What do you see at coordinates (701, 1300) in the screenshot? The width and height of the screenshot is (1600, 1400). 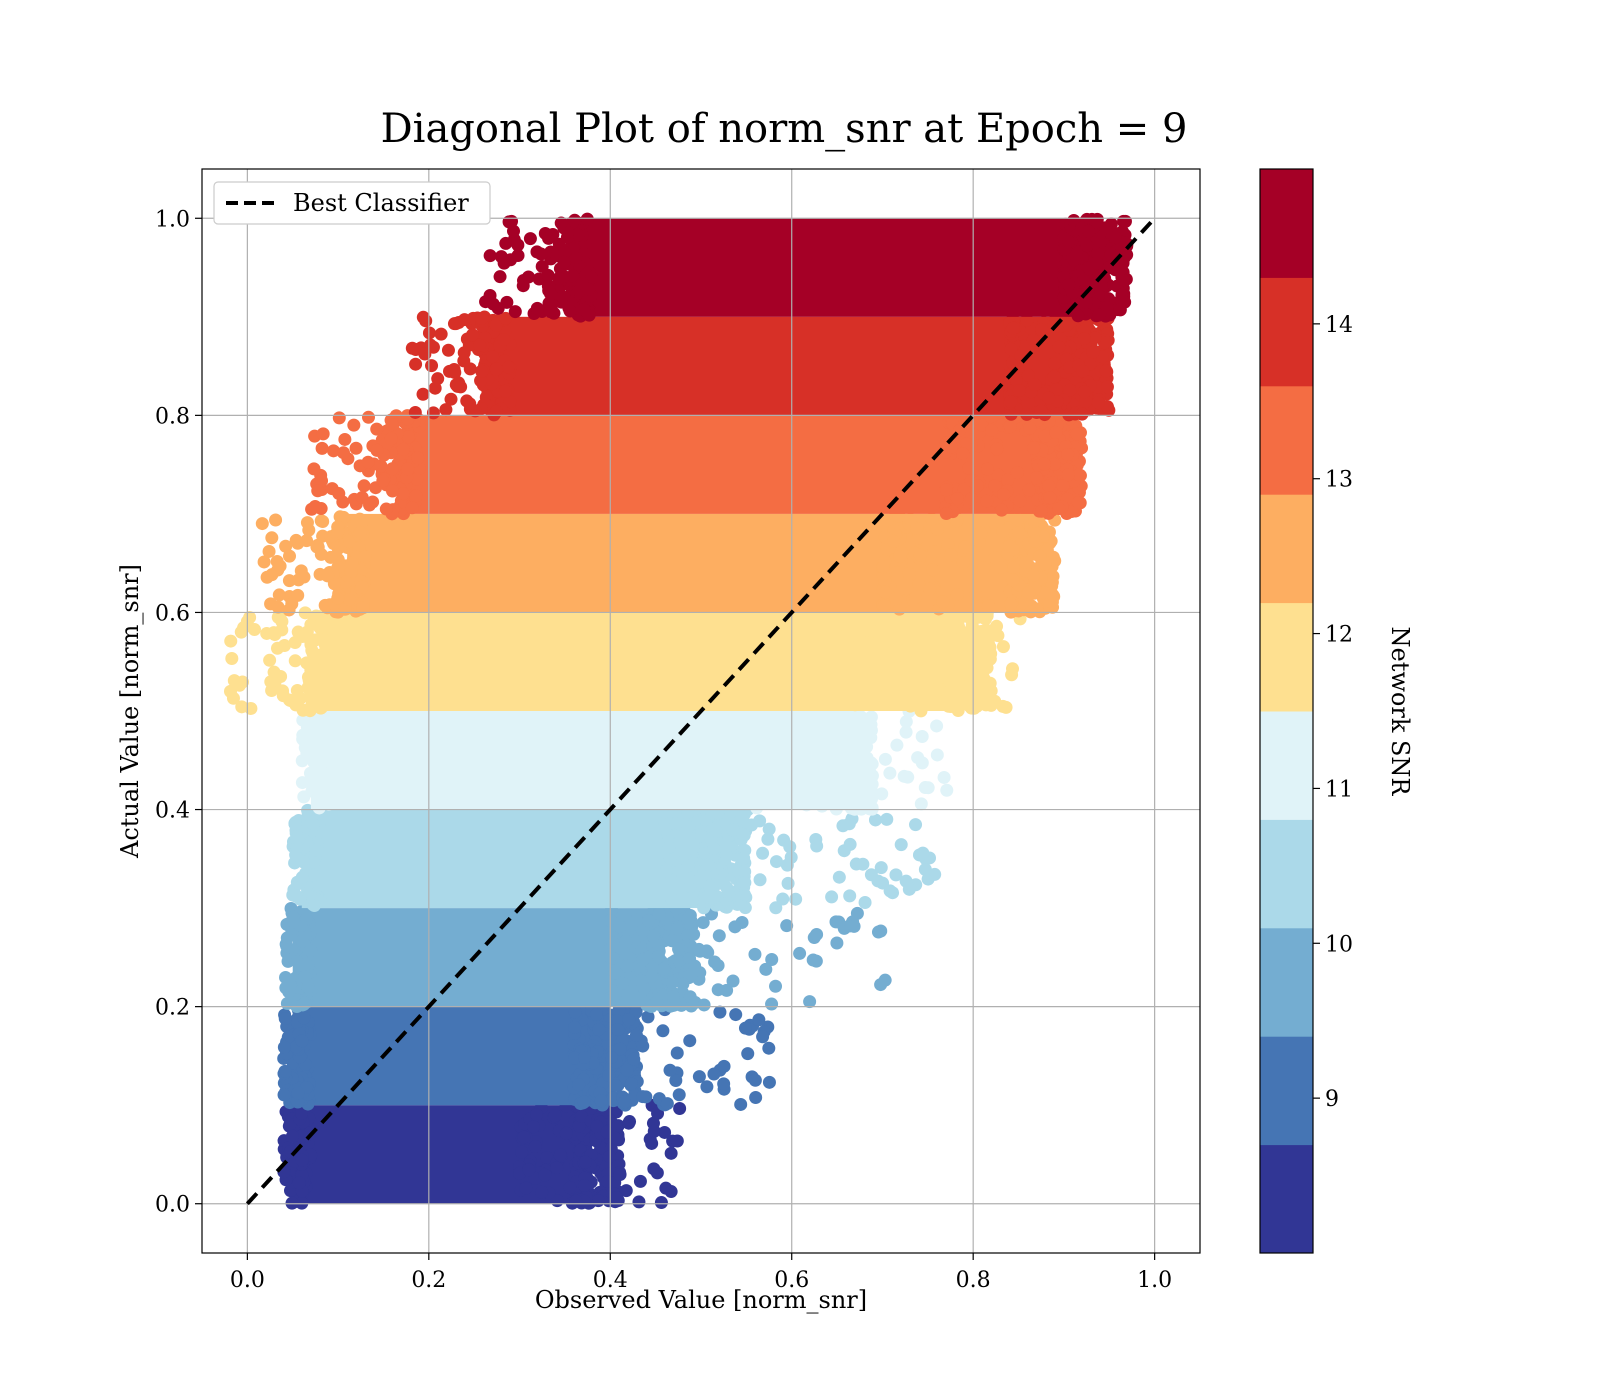 I see `x-axis-label: Observed Value [norm_snr]` at bounding box center [701, 1300].